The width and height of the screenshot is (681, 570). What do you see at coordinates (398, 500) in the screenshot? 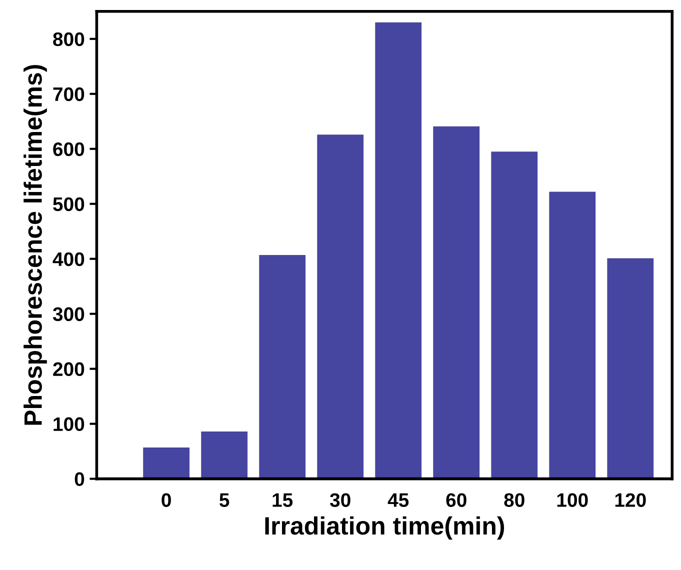
I see `x-tick-label: 45` at bounding box center [398, 500].